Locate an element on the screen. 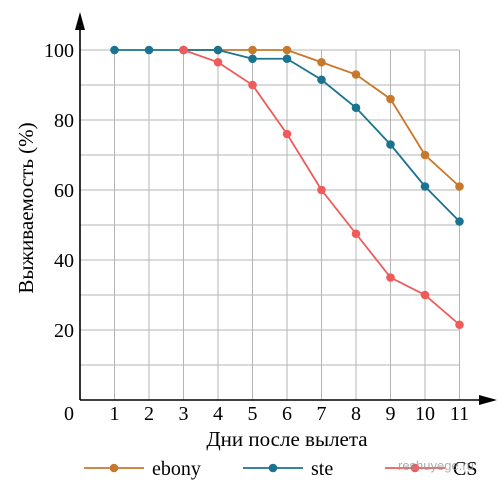  y-axis-arrow is located at coordinates (80, 21).